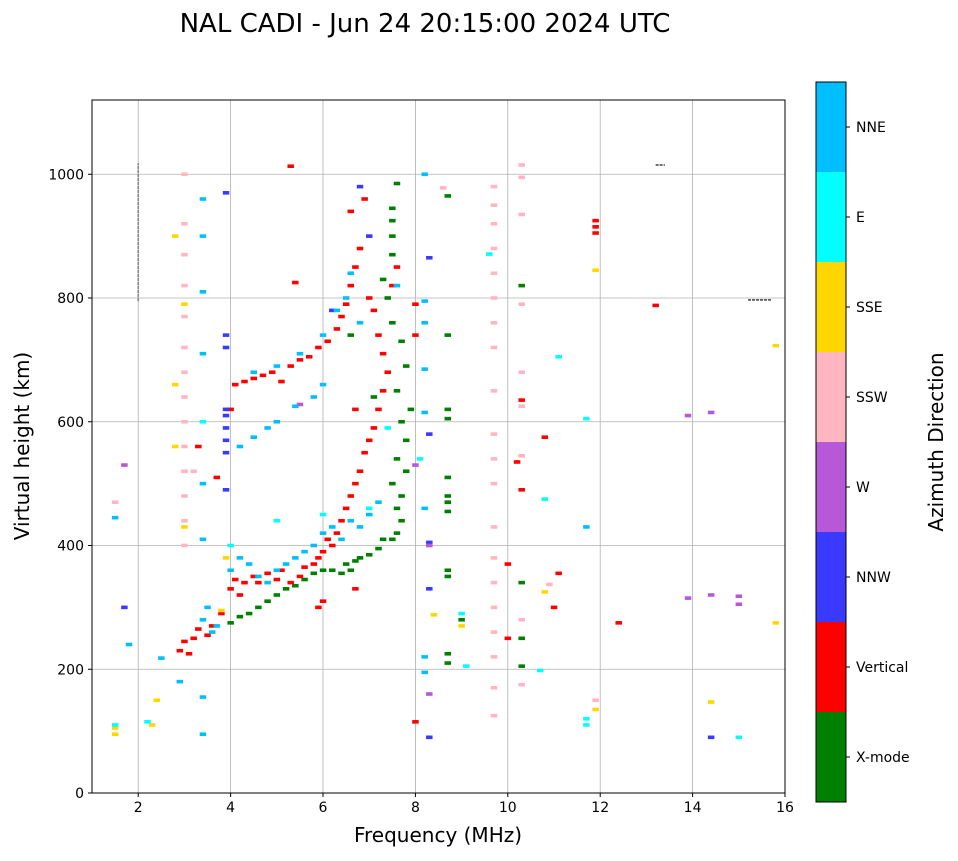 The height and width of the screenshot is (861, 958). Describe the element at coordinates (831, 307) in the screenshot. I see `colorbar-swatch-sse` at that location.